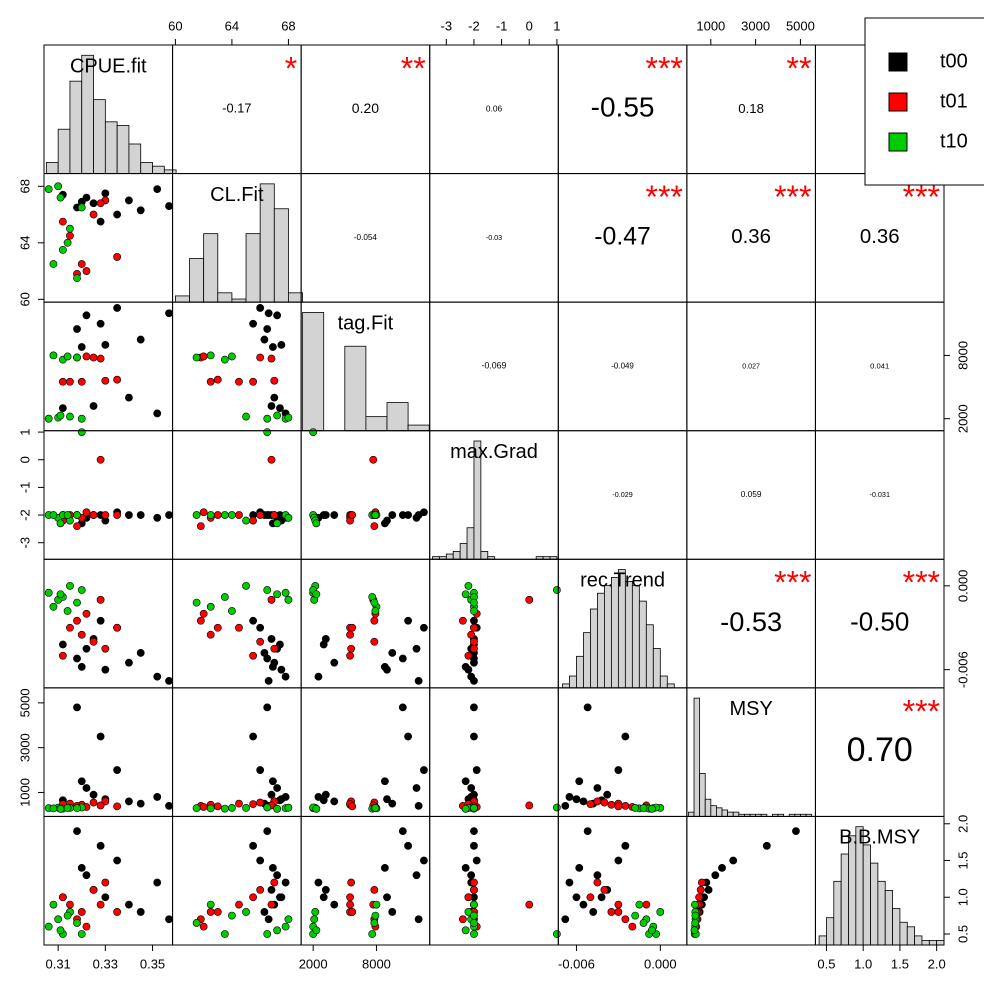  I want to click on legend-label: t10, so click(954, 141).